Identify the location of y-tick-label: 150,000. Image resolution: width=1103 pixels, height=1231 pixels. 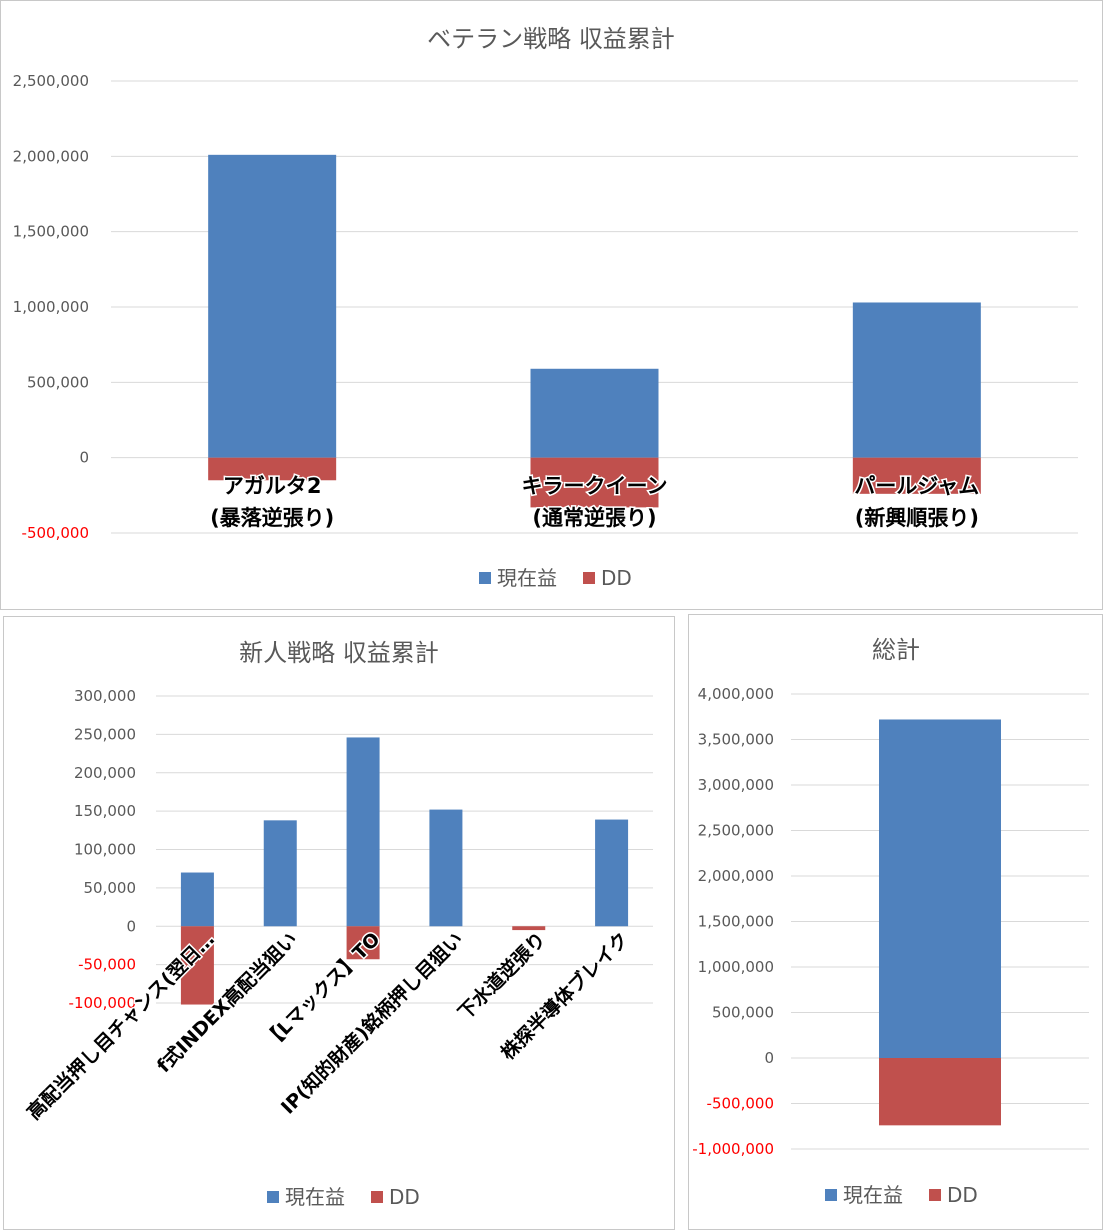
(105, 811).